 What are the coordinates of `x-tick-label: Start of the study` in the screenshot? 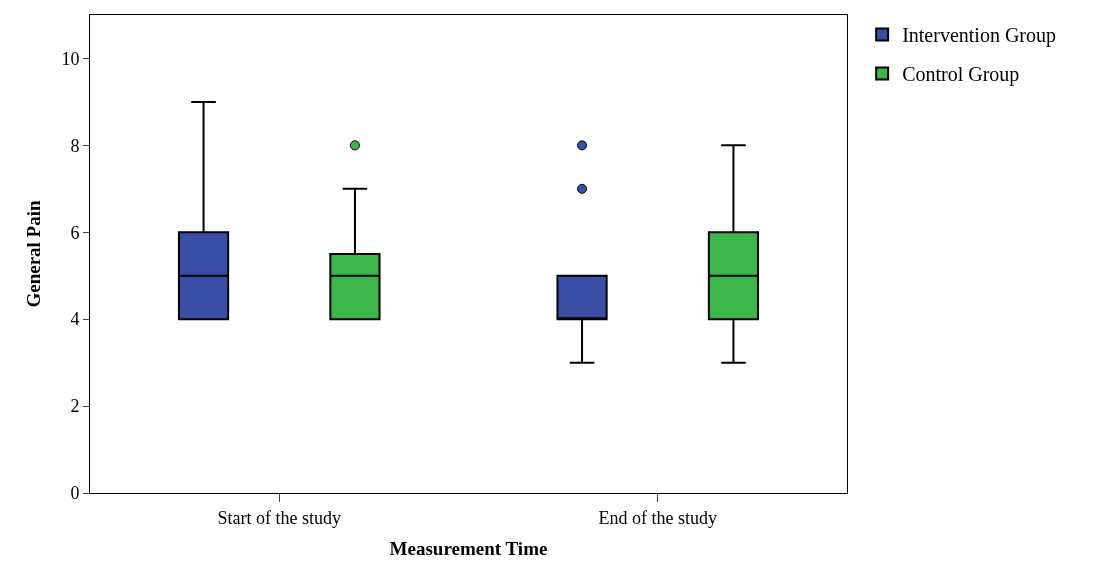 It's located at (279, 517).